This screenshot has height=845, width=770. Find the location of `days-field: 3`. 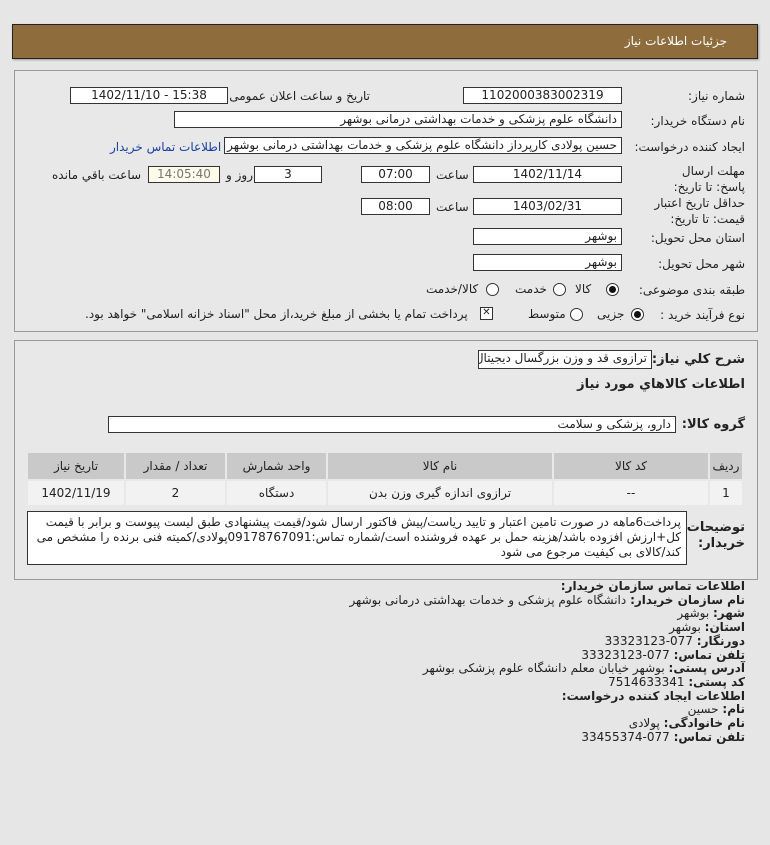

days-field: 3 is located at coordinates (288, 174).